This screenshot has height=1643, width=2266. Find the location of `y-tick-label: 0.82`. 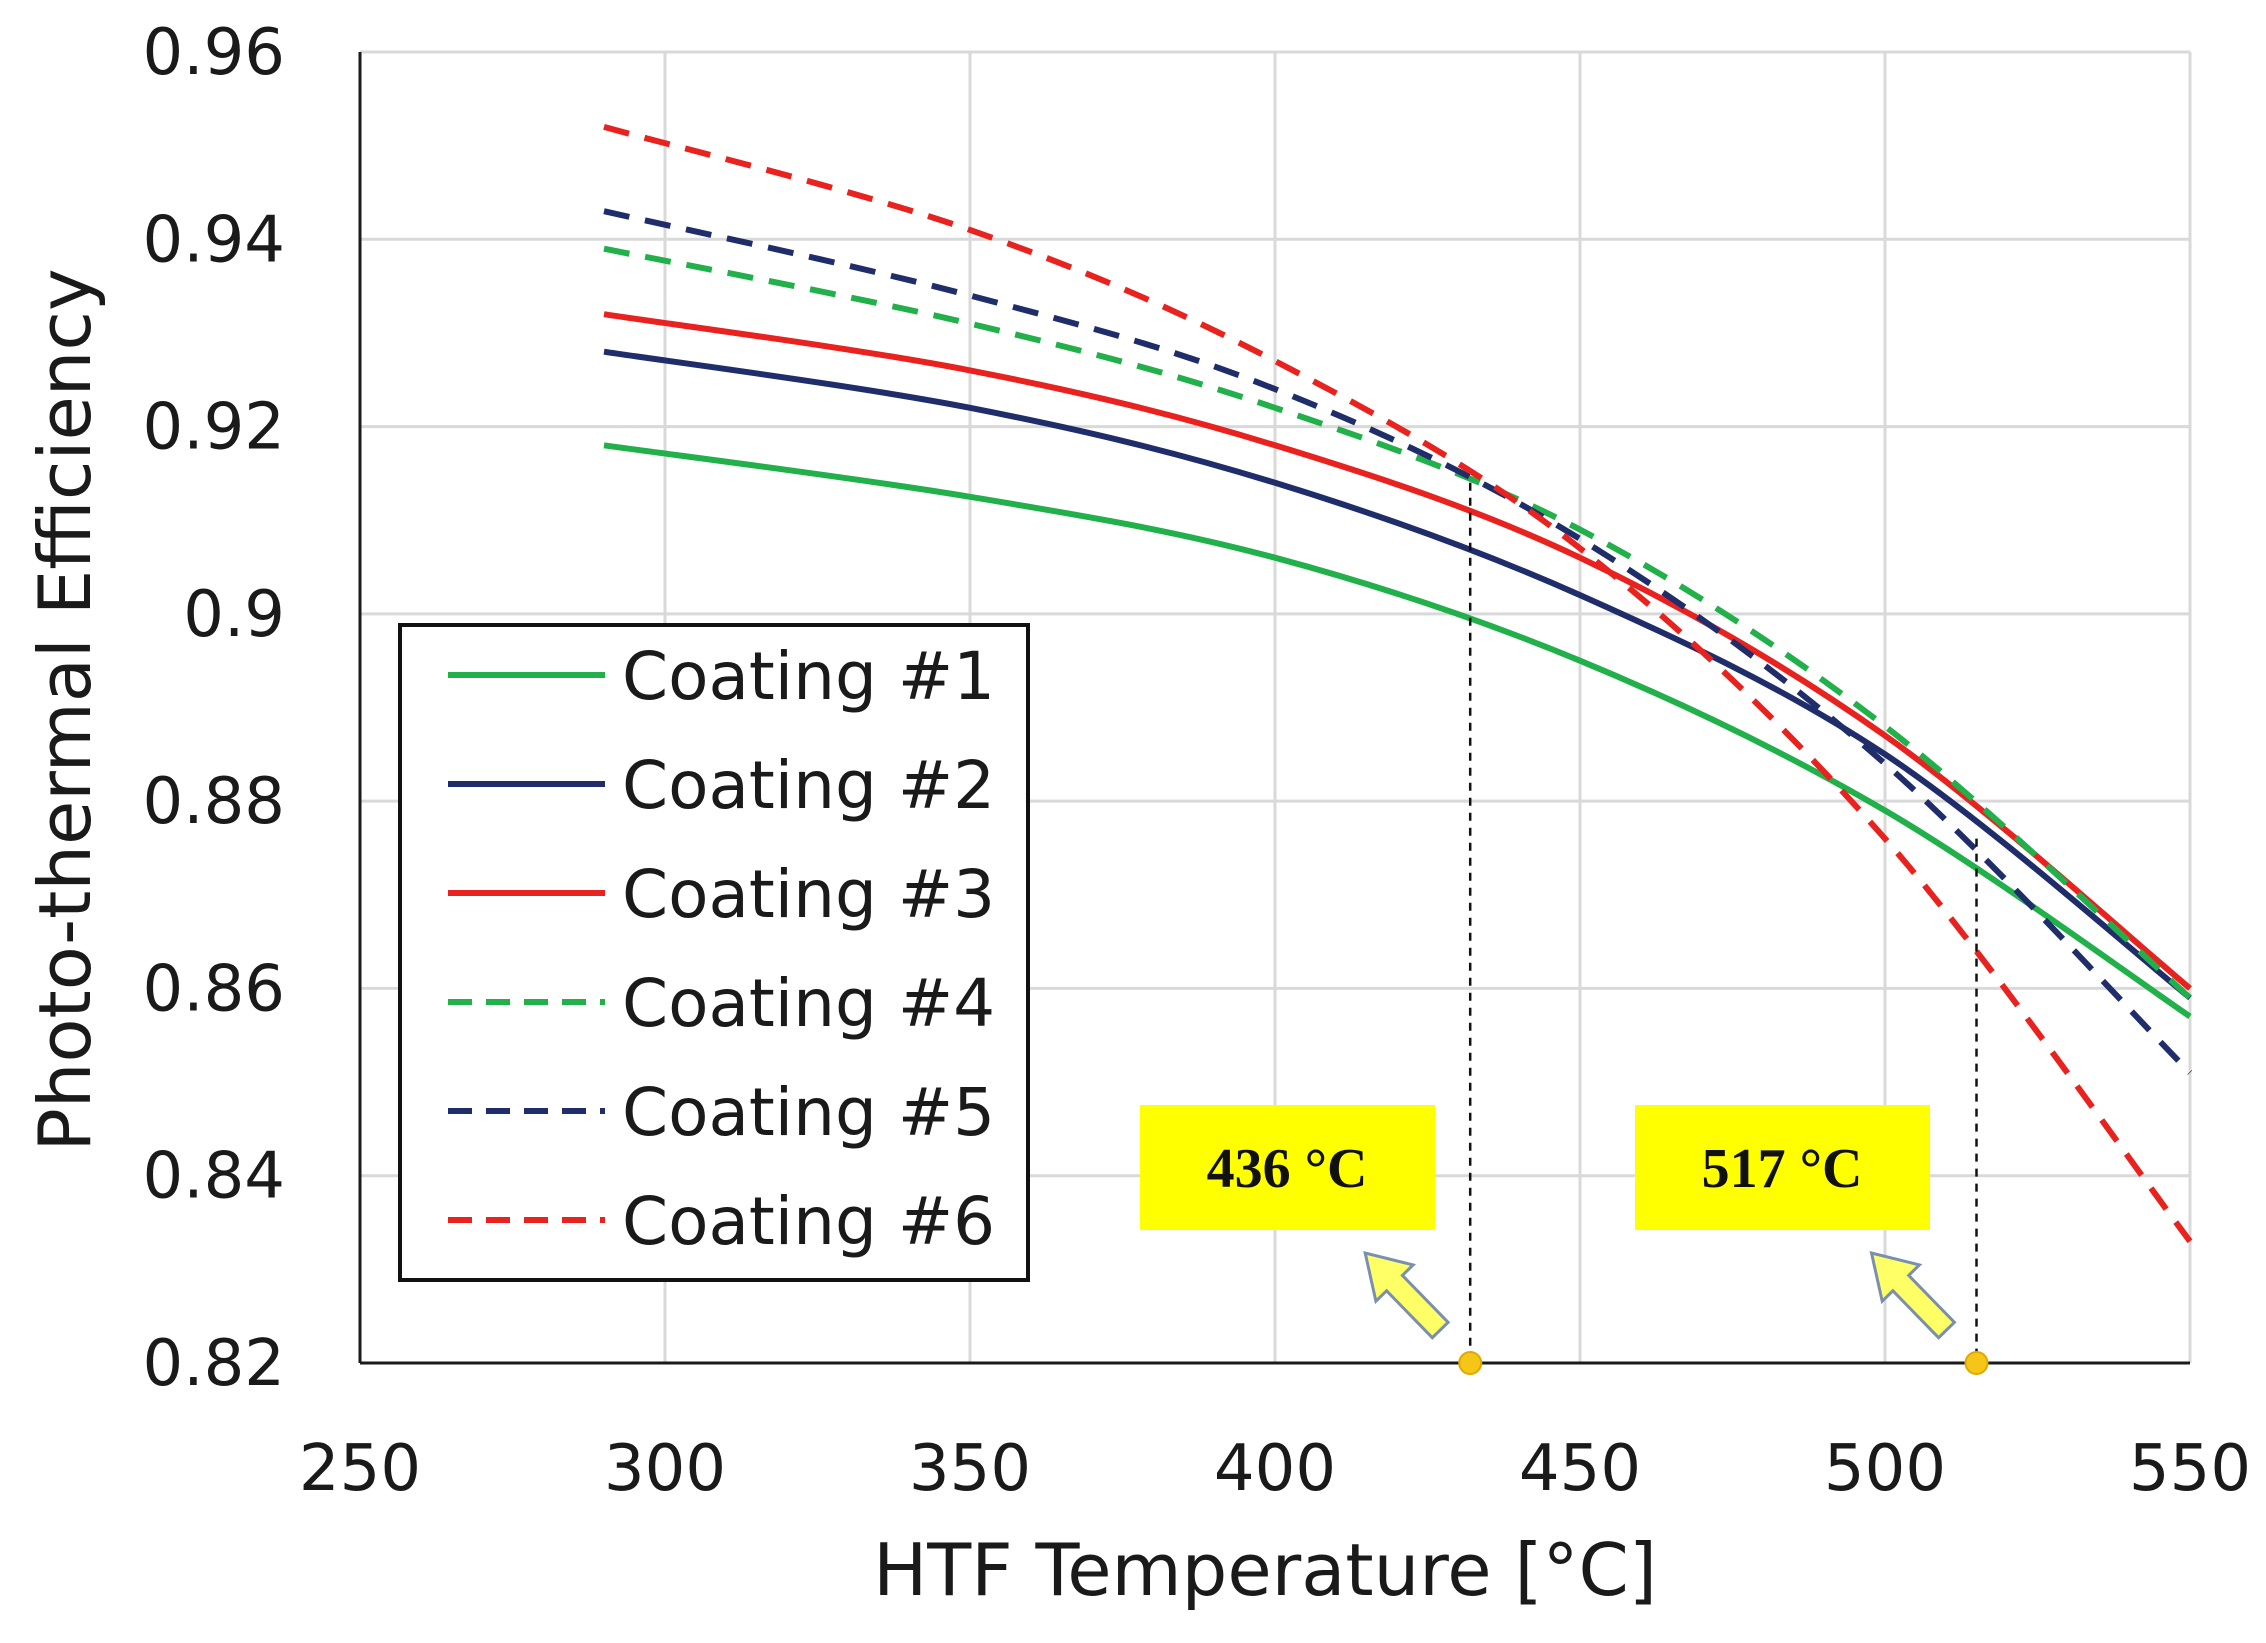

y-tick-label: 0.82 is located at coordinates (214, 1364).